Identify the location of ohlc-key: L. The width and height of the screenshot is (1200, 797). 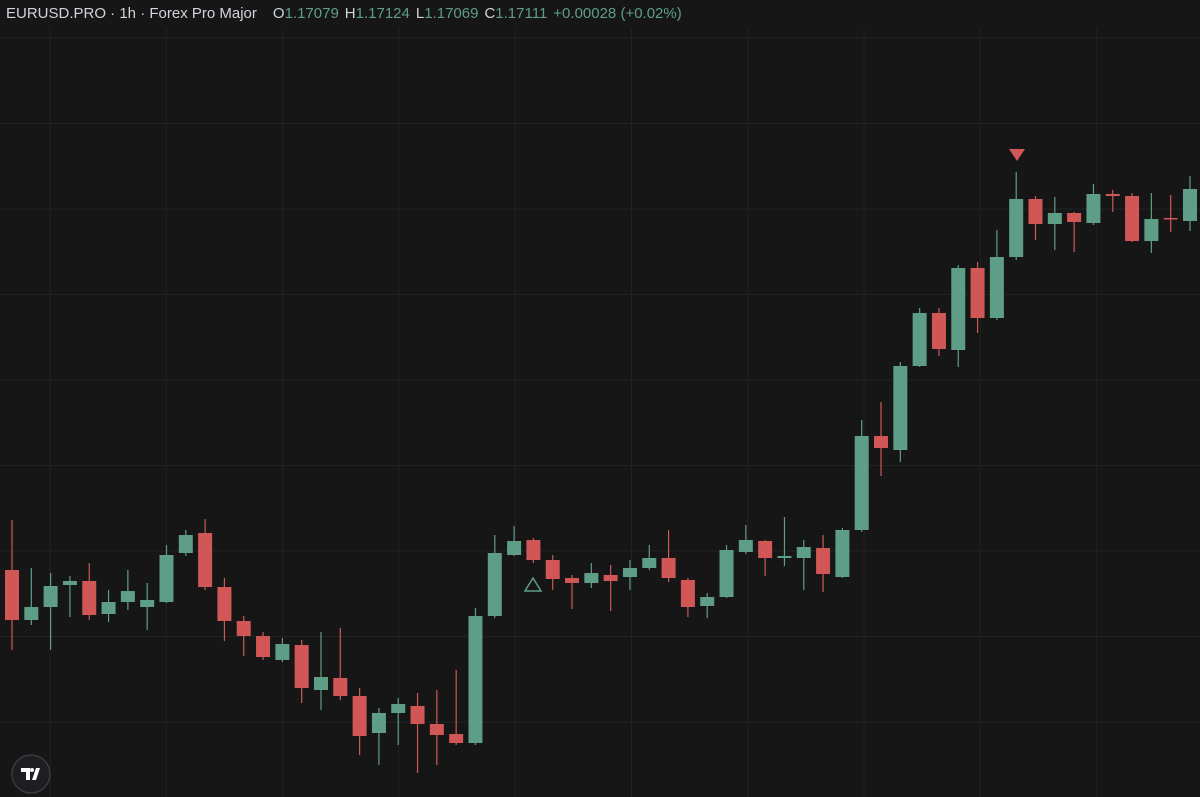
(420, 13).